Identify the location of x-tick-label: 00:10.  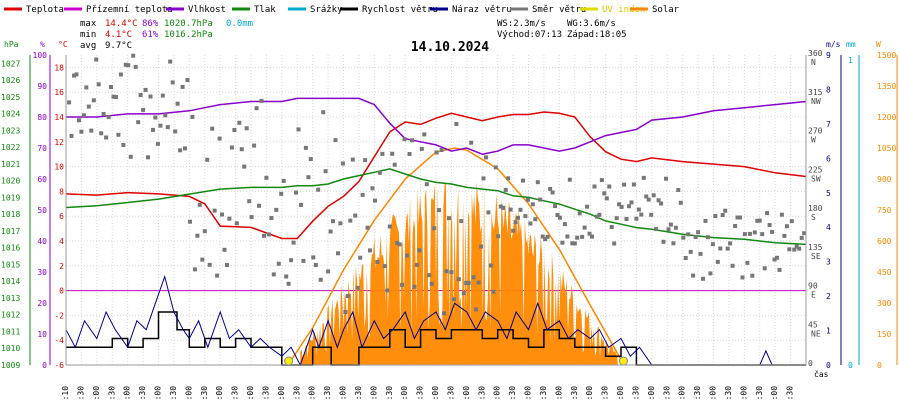
(65, 393).